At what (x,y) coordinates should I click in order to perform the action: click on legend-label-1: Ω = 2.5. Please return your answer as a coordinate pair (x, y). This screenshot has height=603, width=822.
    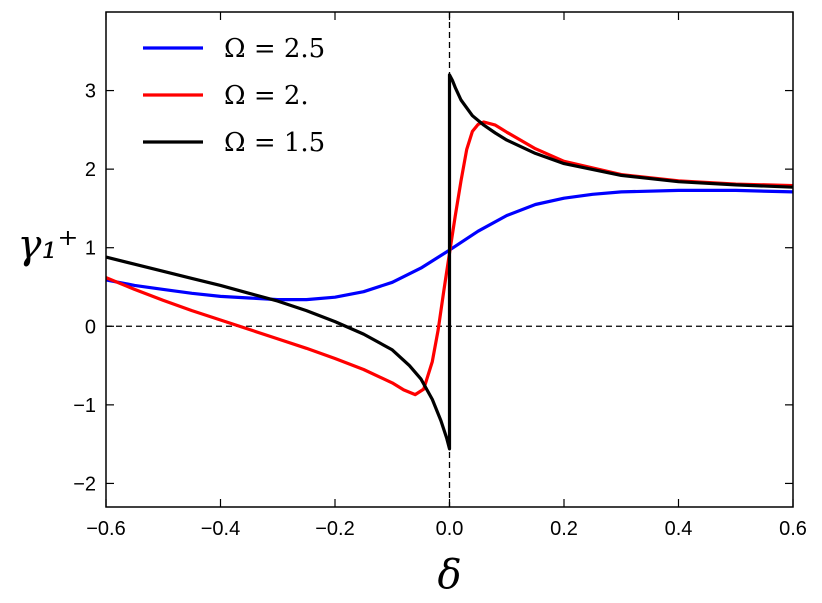
    Looking at the image, I should click on (274, 49).